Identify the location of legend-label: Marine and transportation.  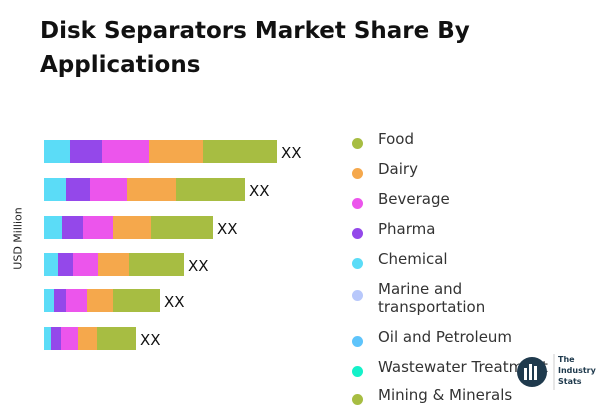
(432, 298).